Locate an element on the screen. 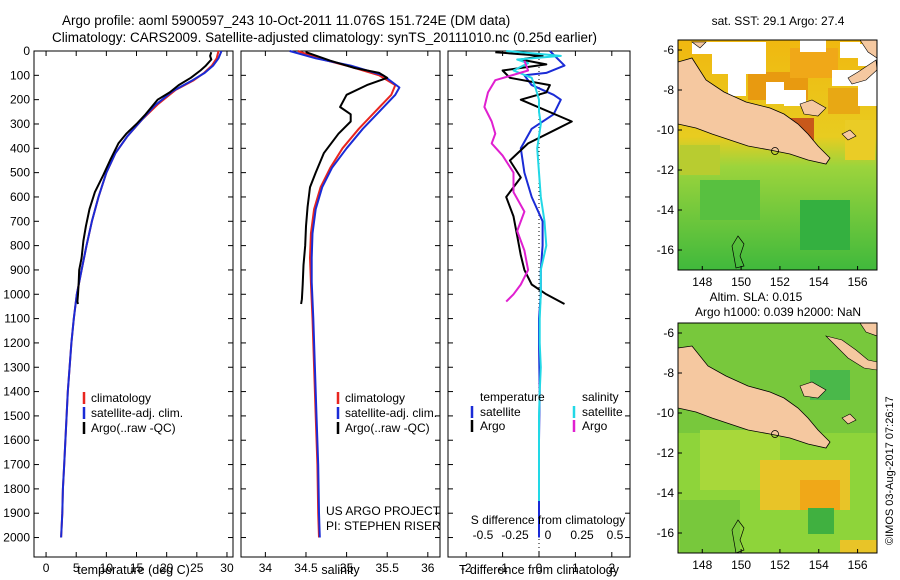 The height and width of the screenshot is (580, 900). y-tick-label: 800 is located at coordinates (20, 246).